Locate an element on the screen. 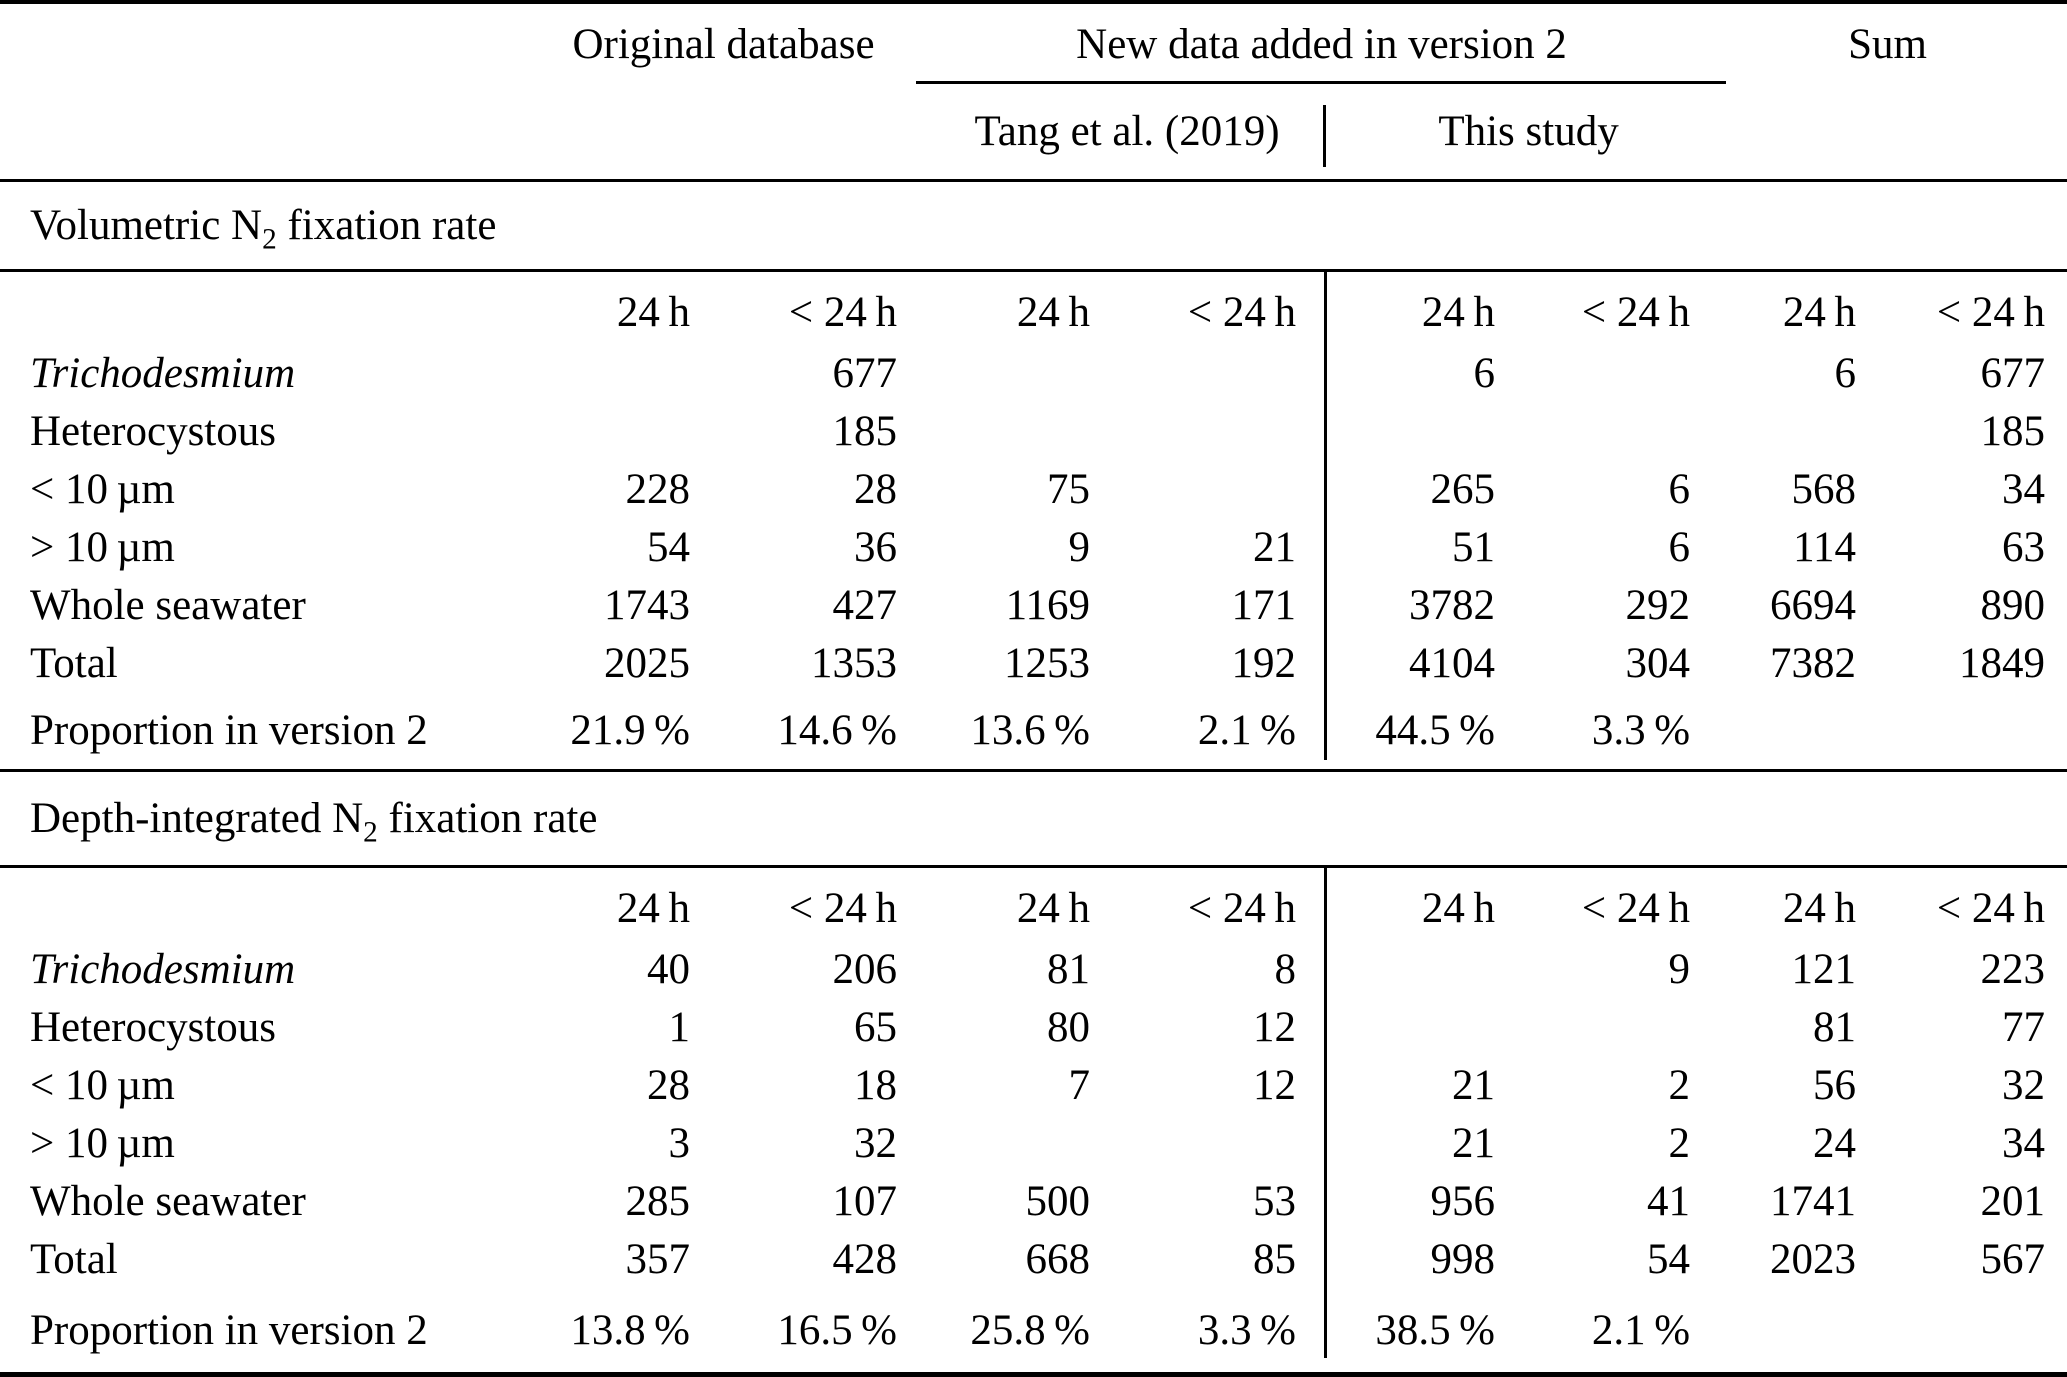  table-cell: 1741 is located at coordinates (1813, 1201).